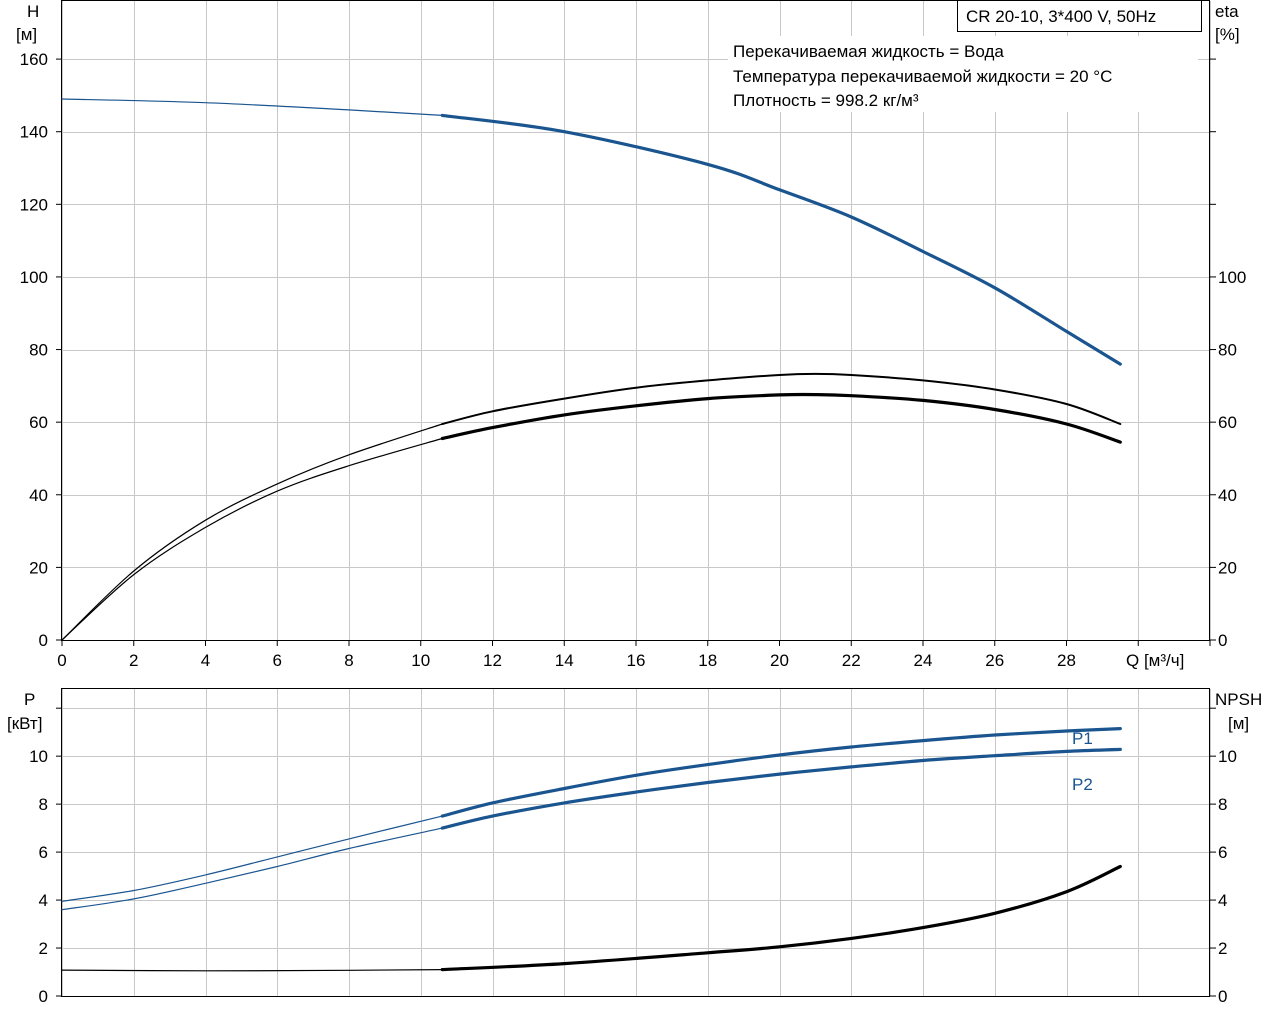  Describe the element at coordinates (1066, 660) in the screenshot. I see `x-tick-label: 28` at that location.